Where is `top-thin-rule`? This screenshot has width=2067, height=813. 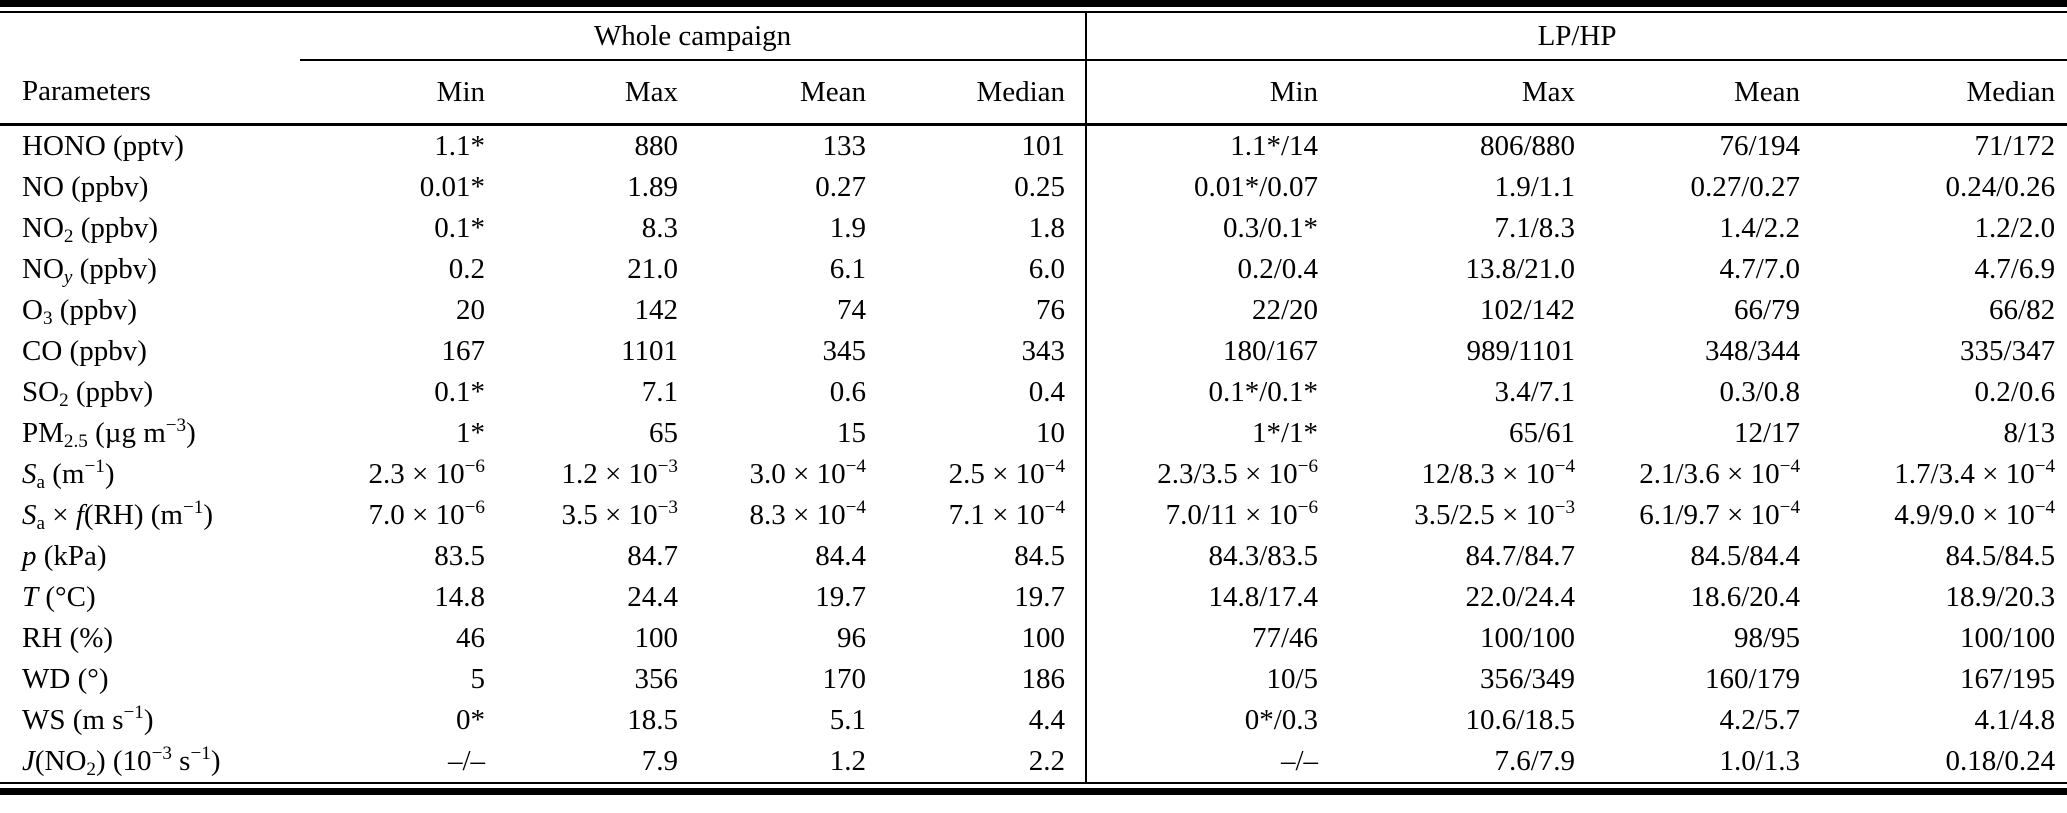 top-thin-rule is located at coordinates (1033, 12).